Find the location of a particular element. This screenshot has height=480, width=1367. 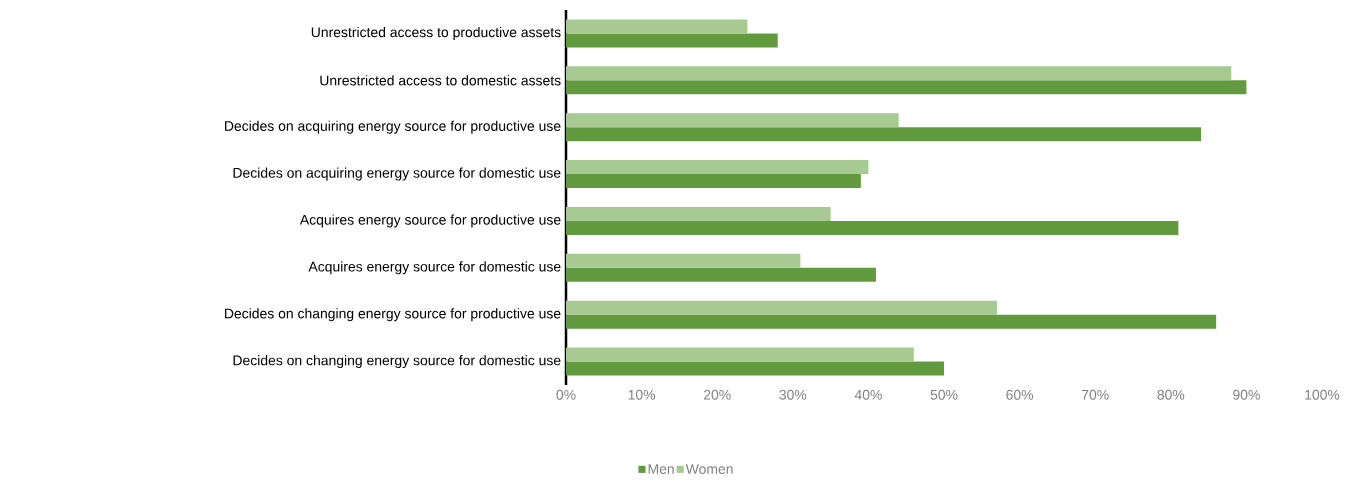

y-tick-label: Decides on acquiring energy source for productive use is located at coordinates (393, 127).